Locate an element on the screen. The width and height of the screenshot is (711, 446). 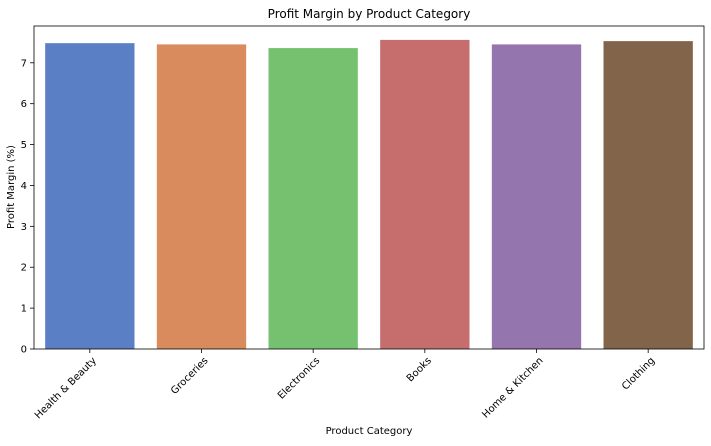
y-tick-label: 5 is located at coordinates (24, 145).